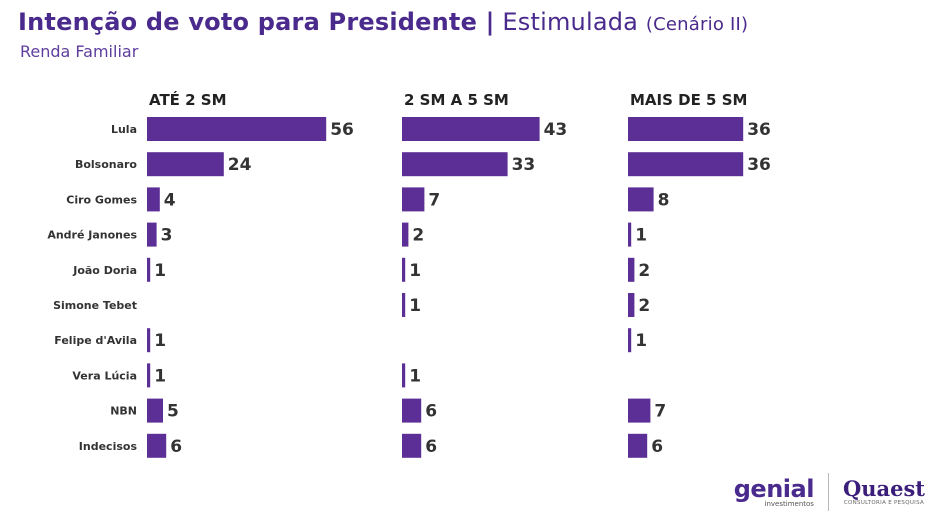 The image size is (939, 522). What do you see at coordinates (170, 200) in the screenshot?
I see `data-label: 4` at bounding box center [170, 200].